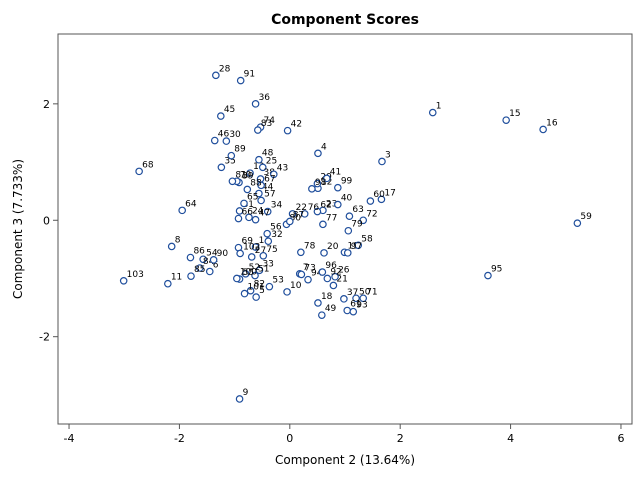 The image size is (640, 480). What do you see at coordinates (235, 135) in the screenshot?
I see `data-point-label: 30` at bounding box center [235, 135].